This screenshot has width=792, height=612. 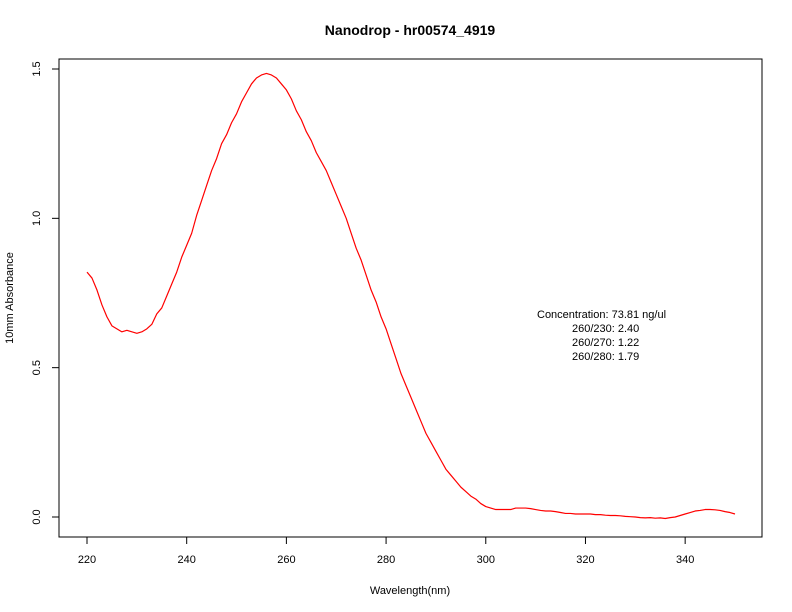 What do you see at coordinates (37, 68) in the screenshot?
I see `y-tick-label: 1.5` at bounding box center [37, 68].